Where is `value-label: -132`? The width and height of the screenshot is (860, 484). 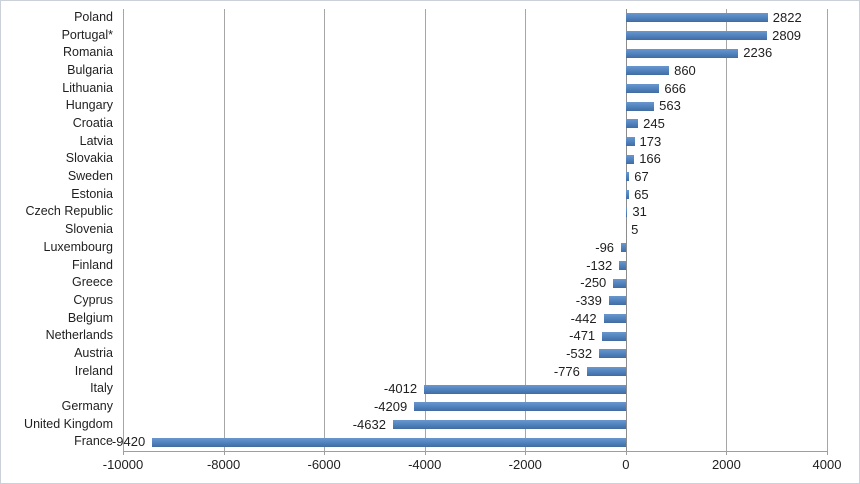 value-label: -132 is located at coordinates (599, 265).